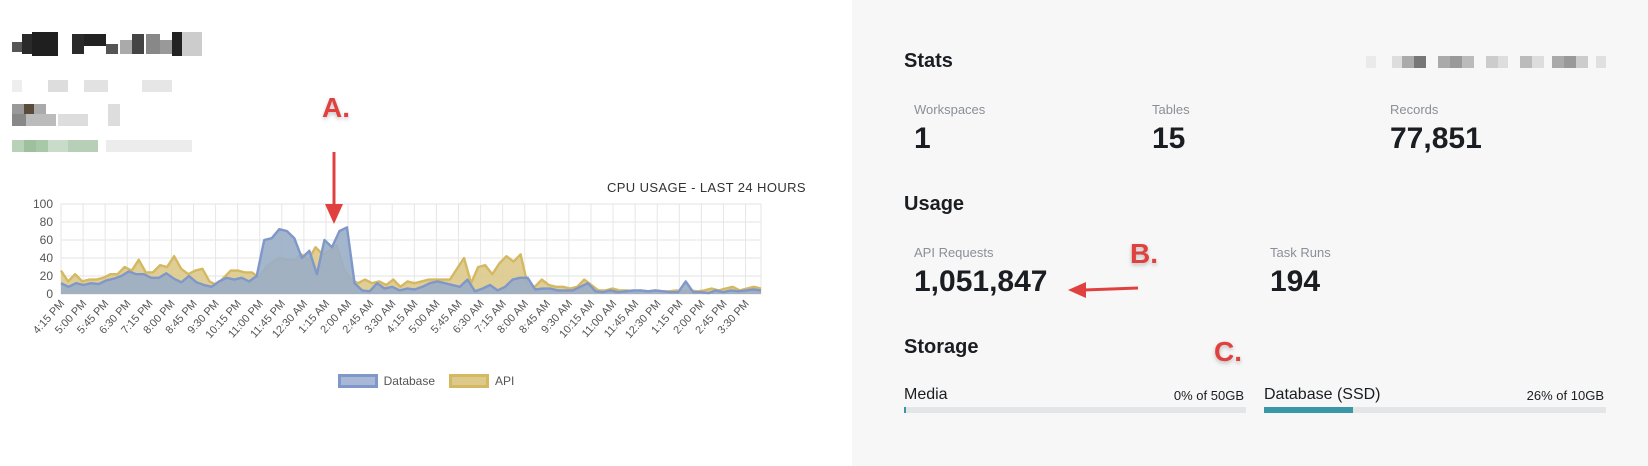 The width and height of the screenshot is (1648, 466). I want to click on stats-title: Stats, so click(928, 61).